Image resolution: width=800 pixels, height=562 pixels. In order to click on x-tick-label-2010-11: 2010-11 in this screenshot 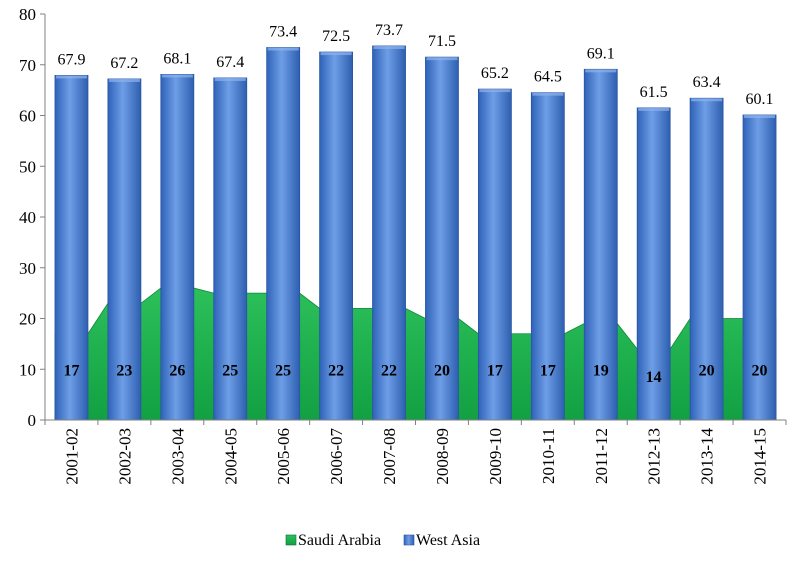, I will do `click(548, 456)`.